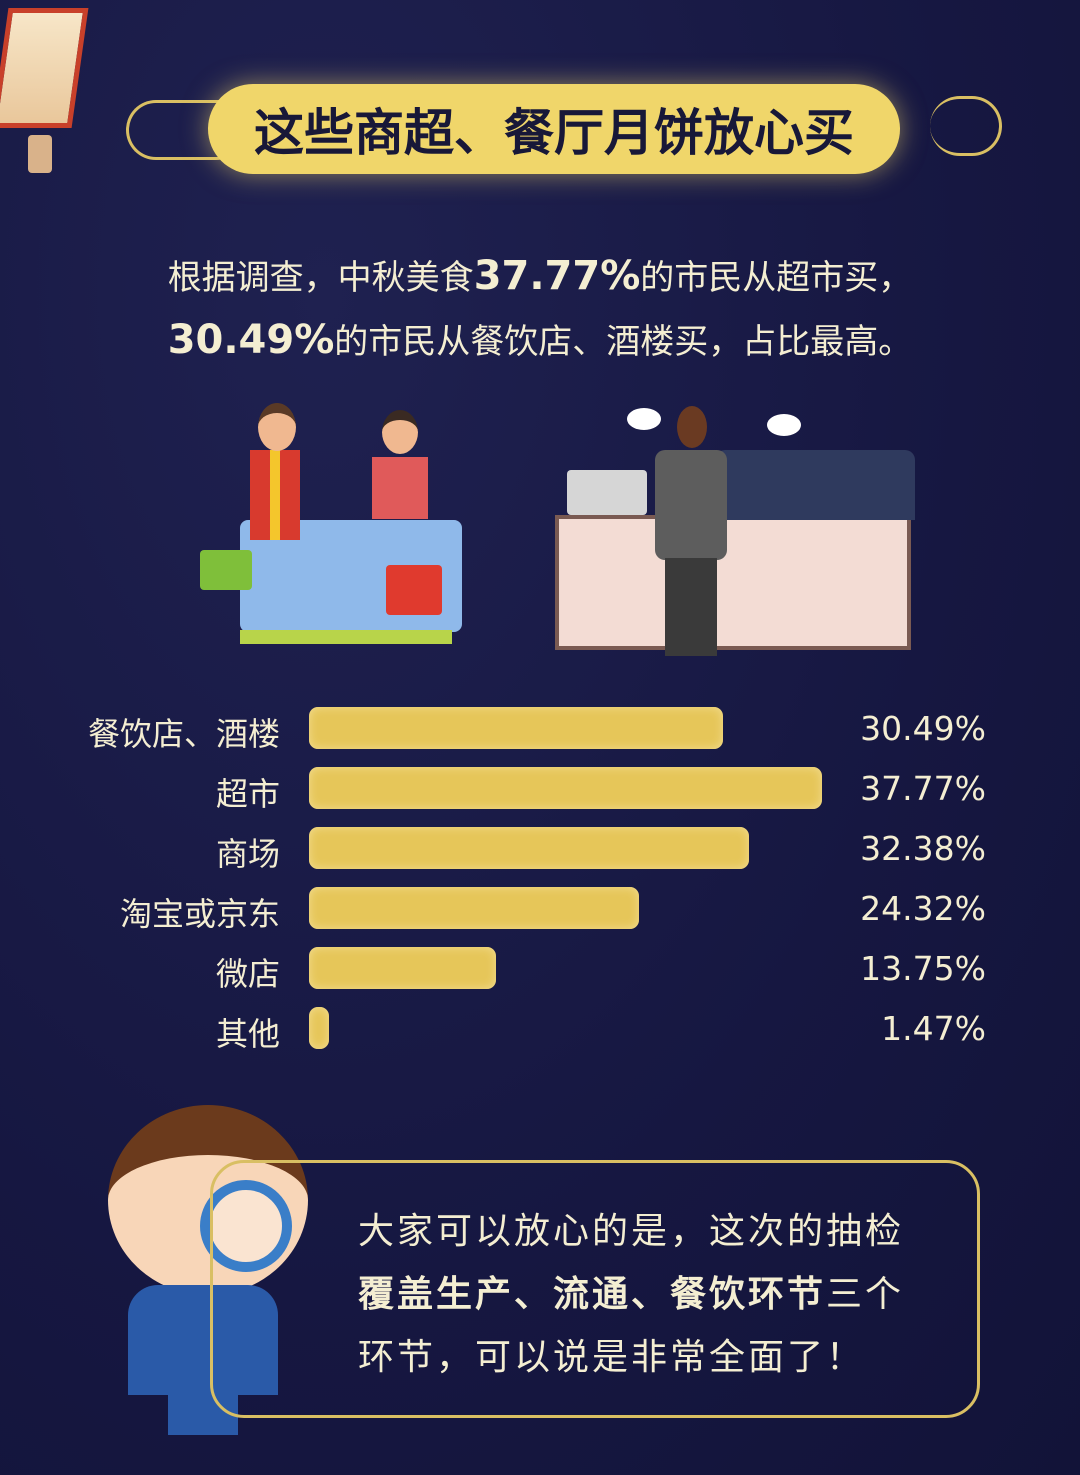 The width and height of the screenshot is (1080, 1475). I want to click on decorative-cloud-left, so click(186, 130).